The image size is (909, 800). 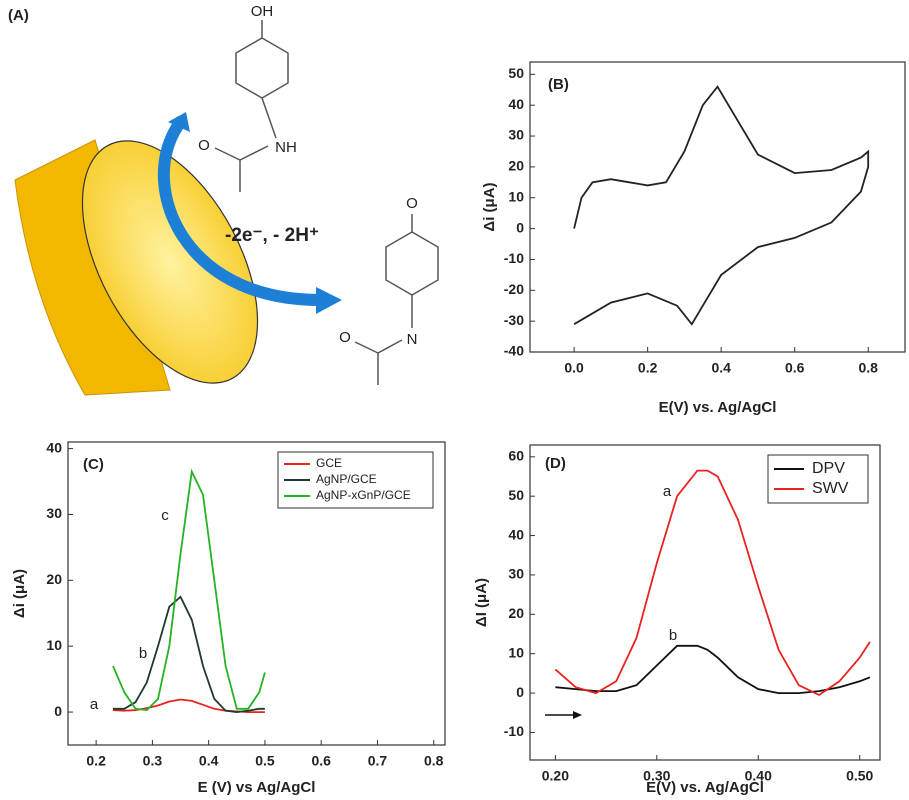 What do you see at coordinates (286, 147) in the screenshot?
I see `atom-label: NH` at bounding box center [286, 147].